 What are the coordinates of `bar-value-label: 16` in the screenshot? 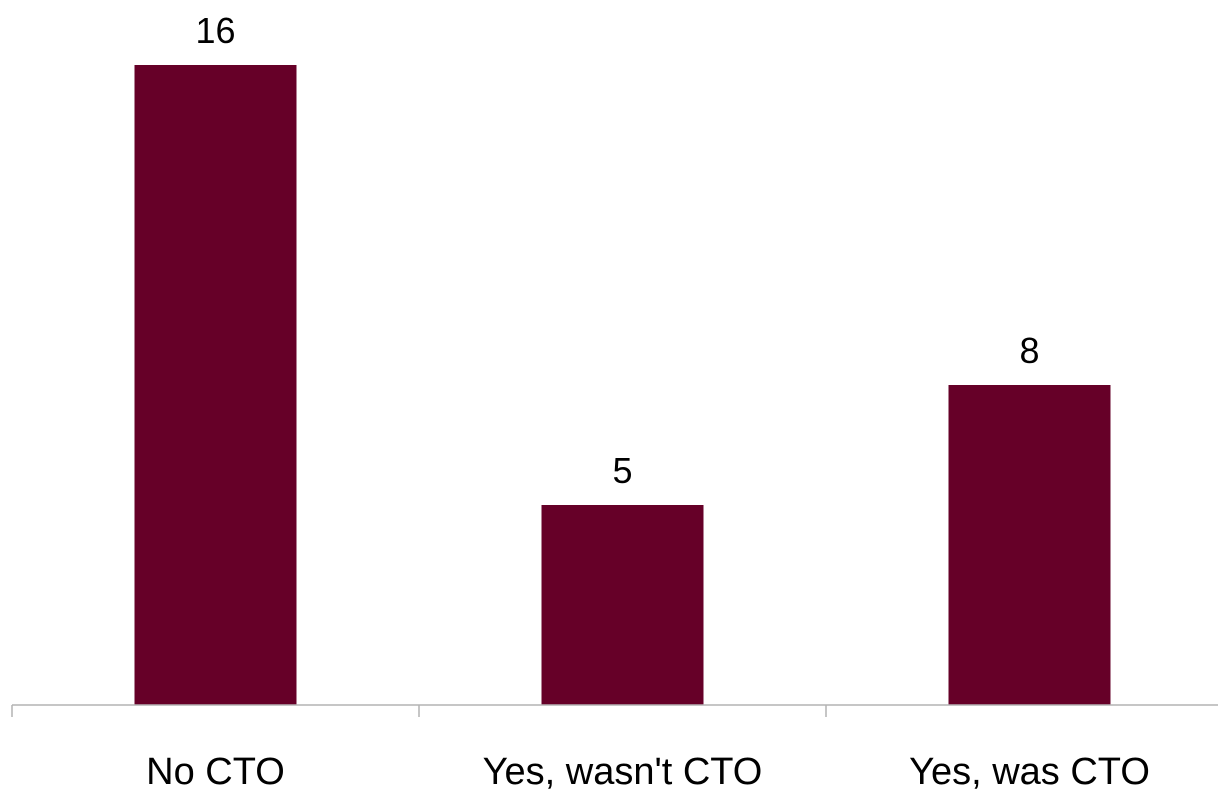 It's located at (215, 30).